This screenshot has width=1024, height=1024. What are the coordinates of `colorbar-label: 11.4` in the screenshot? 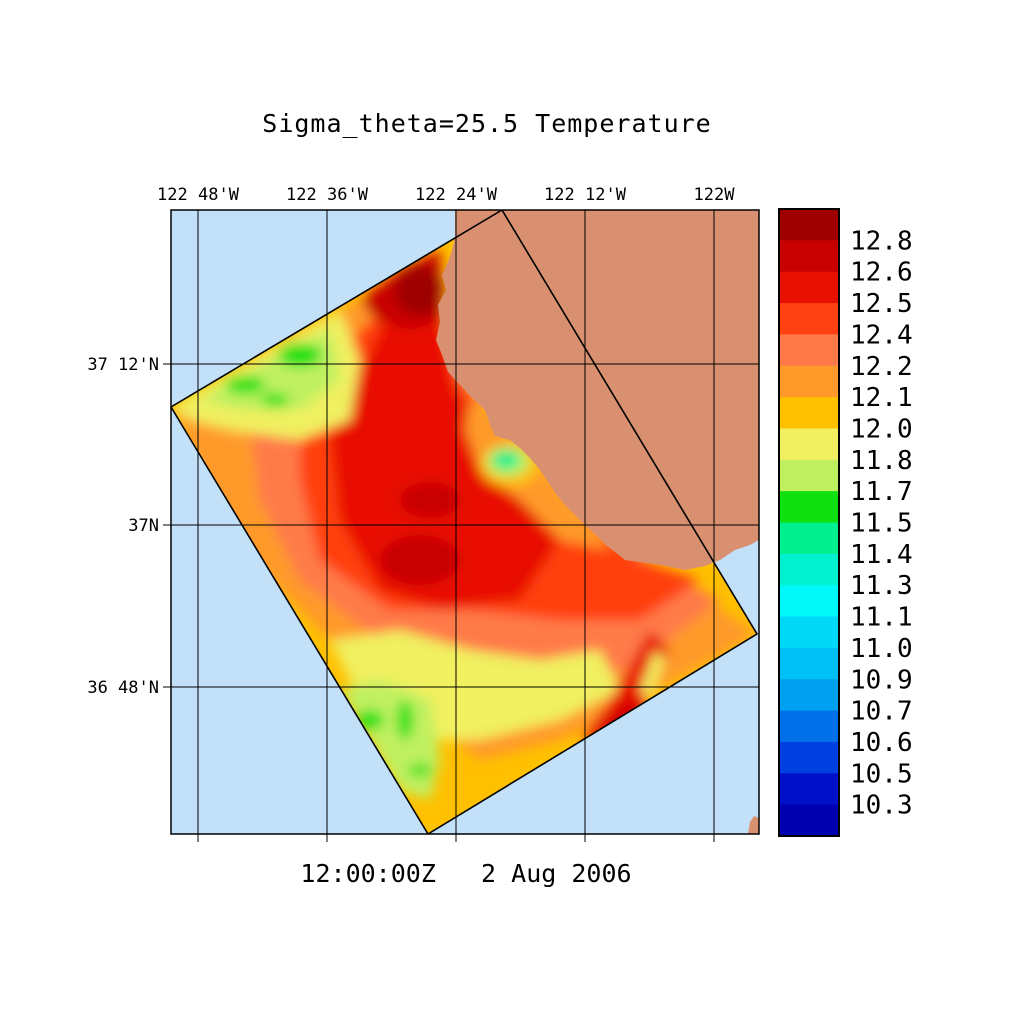 It's located at (881, 555).